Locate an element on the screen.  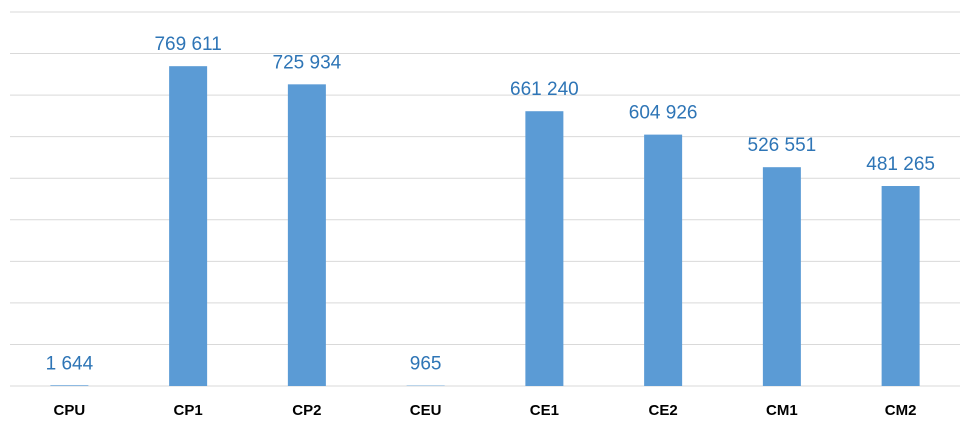
data-label: 481 265 is located at coordinates (900, 164).